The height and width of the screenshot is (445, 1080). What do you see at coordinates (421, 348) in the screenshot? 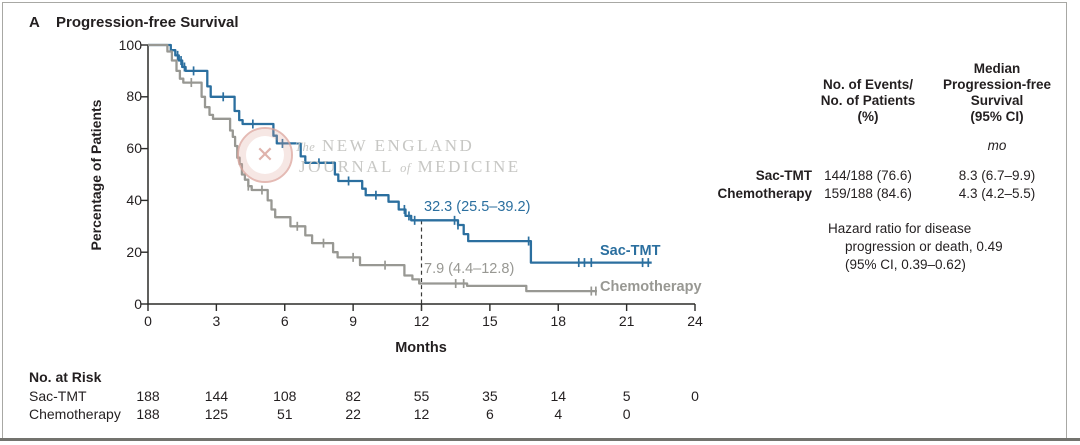
I see `x-axis-title: Months` at bounding box center [421, 348].